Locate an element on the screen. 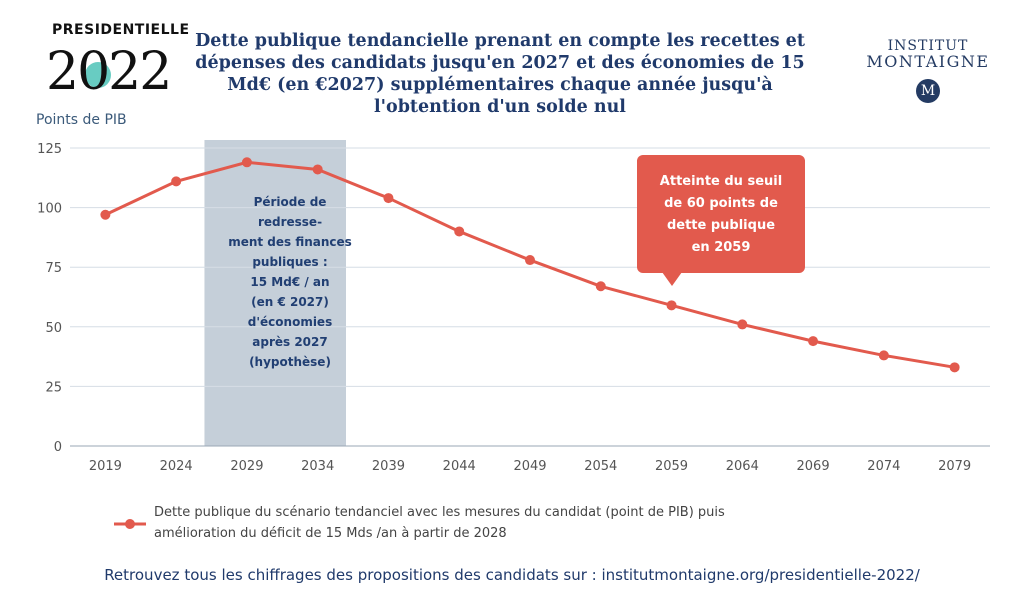  x-tick-label: 2024 is located at coordinates (176, 466).